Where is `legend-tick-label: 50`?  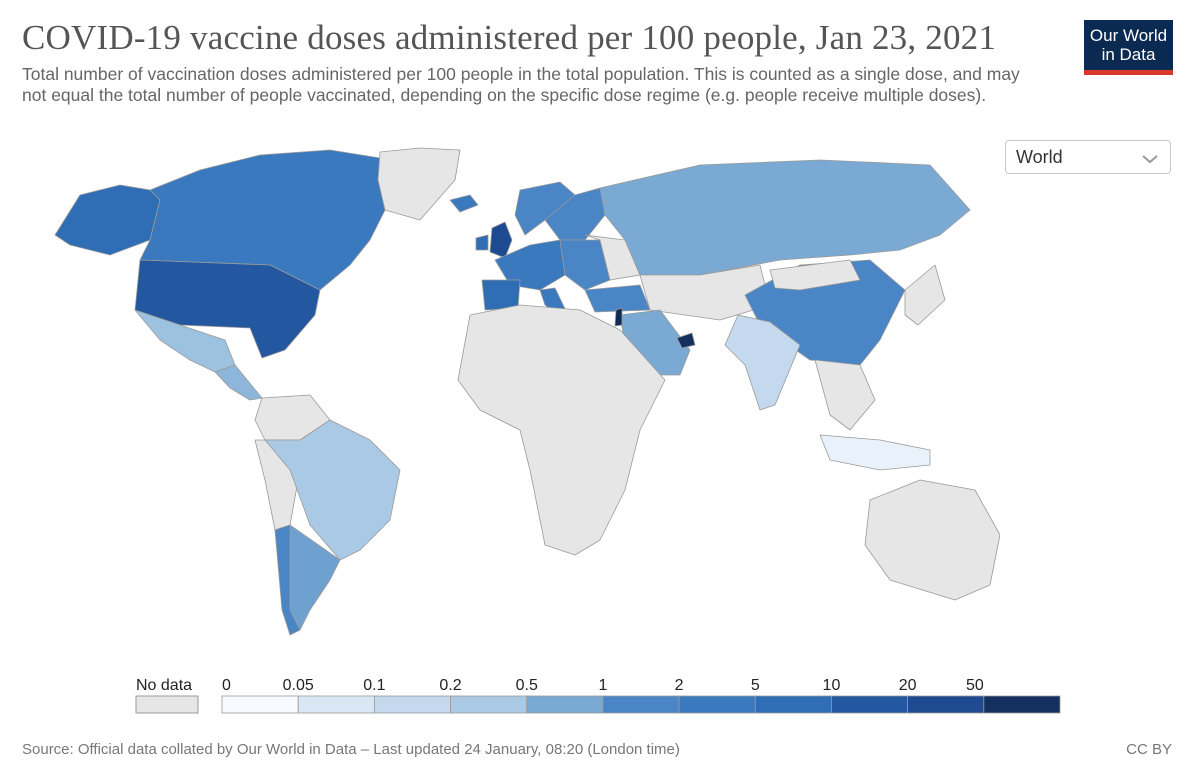 legend-tick-label: 50 is located at coordinates (975, 685).